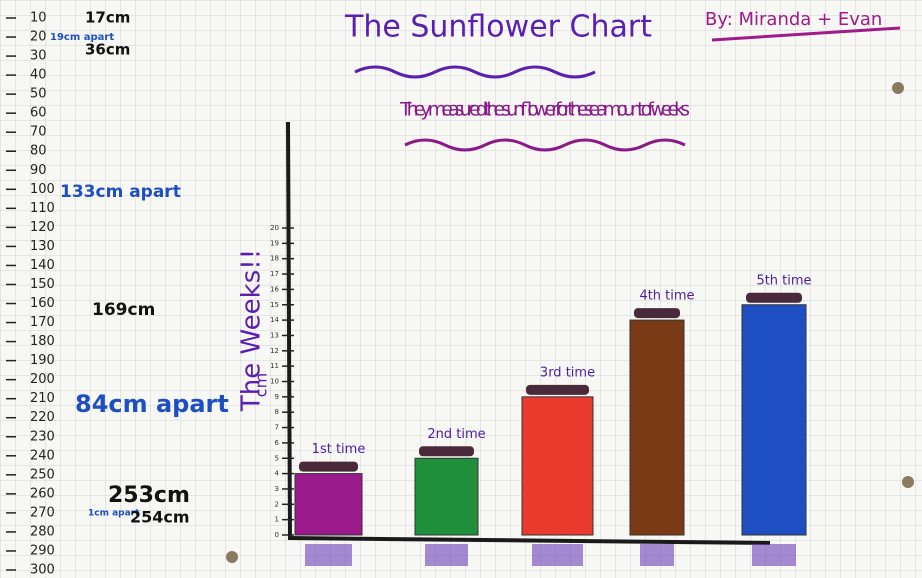 Image resolution: width=922 pixels, height=578 pixels. I want to click on y-tick-label: 20, so click(274, 228).